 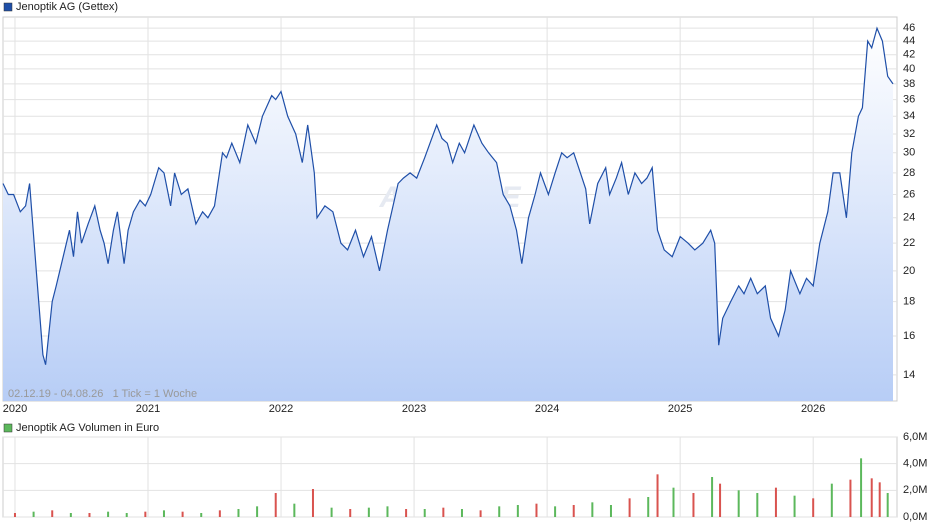 What do you see at coordinates (15, 409) in the screenshot?
I see `x-tick-label: 2020` at bounding box center [15, 409].